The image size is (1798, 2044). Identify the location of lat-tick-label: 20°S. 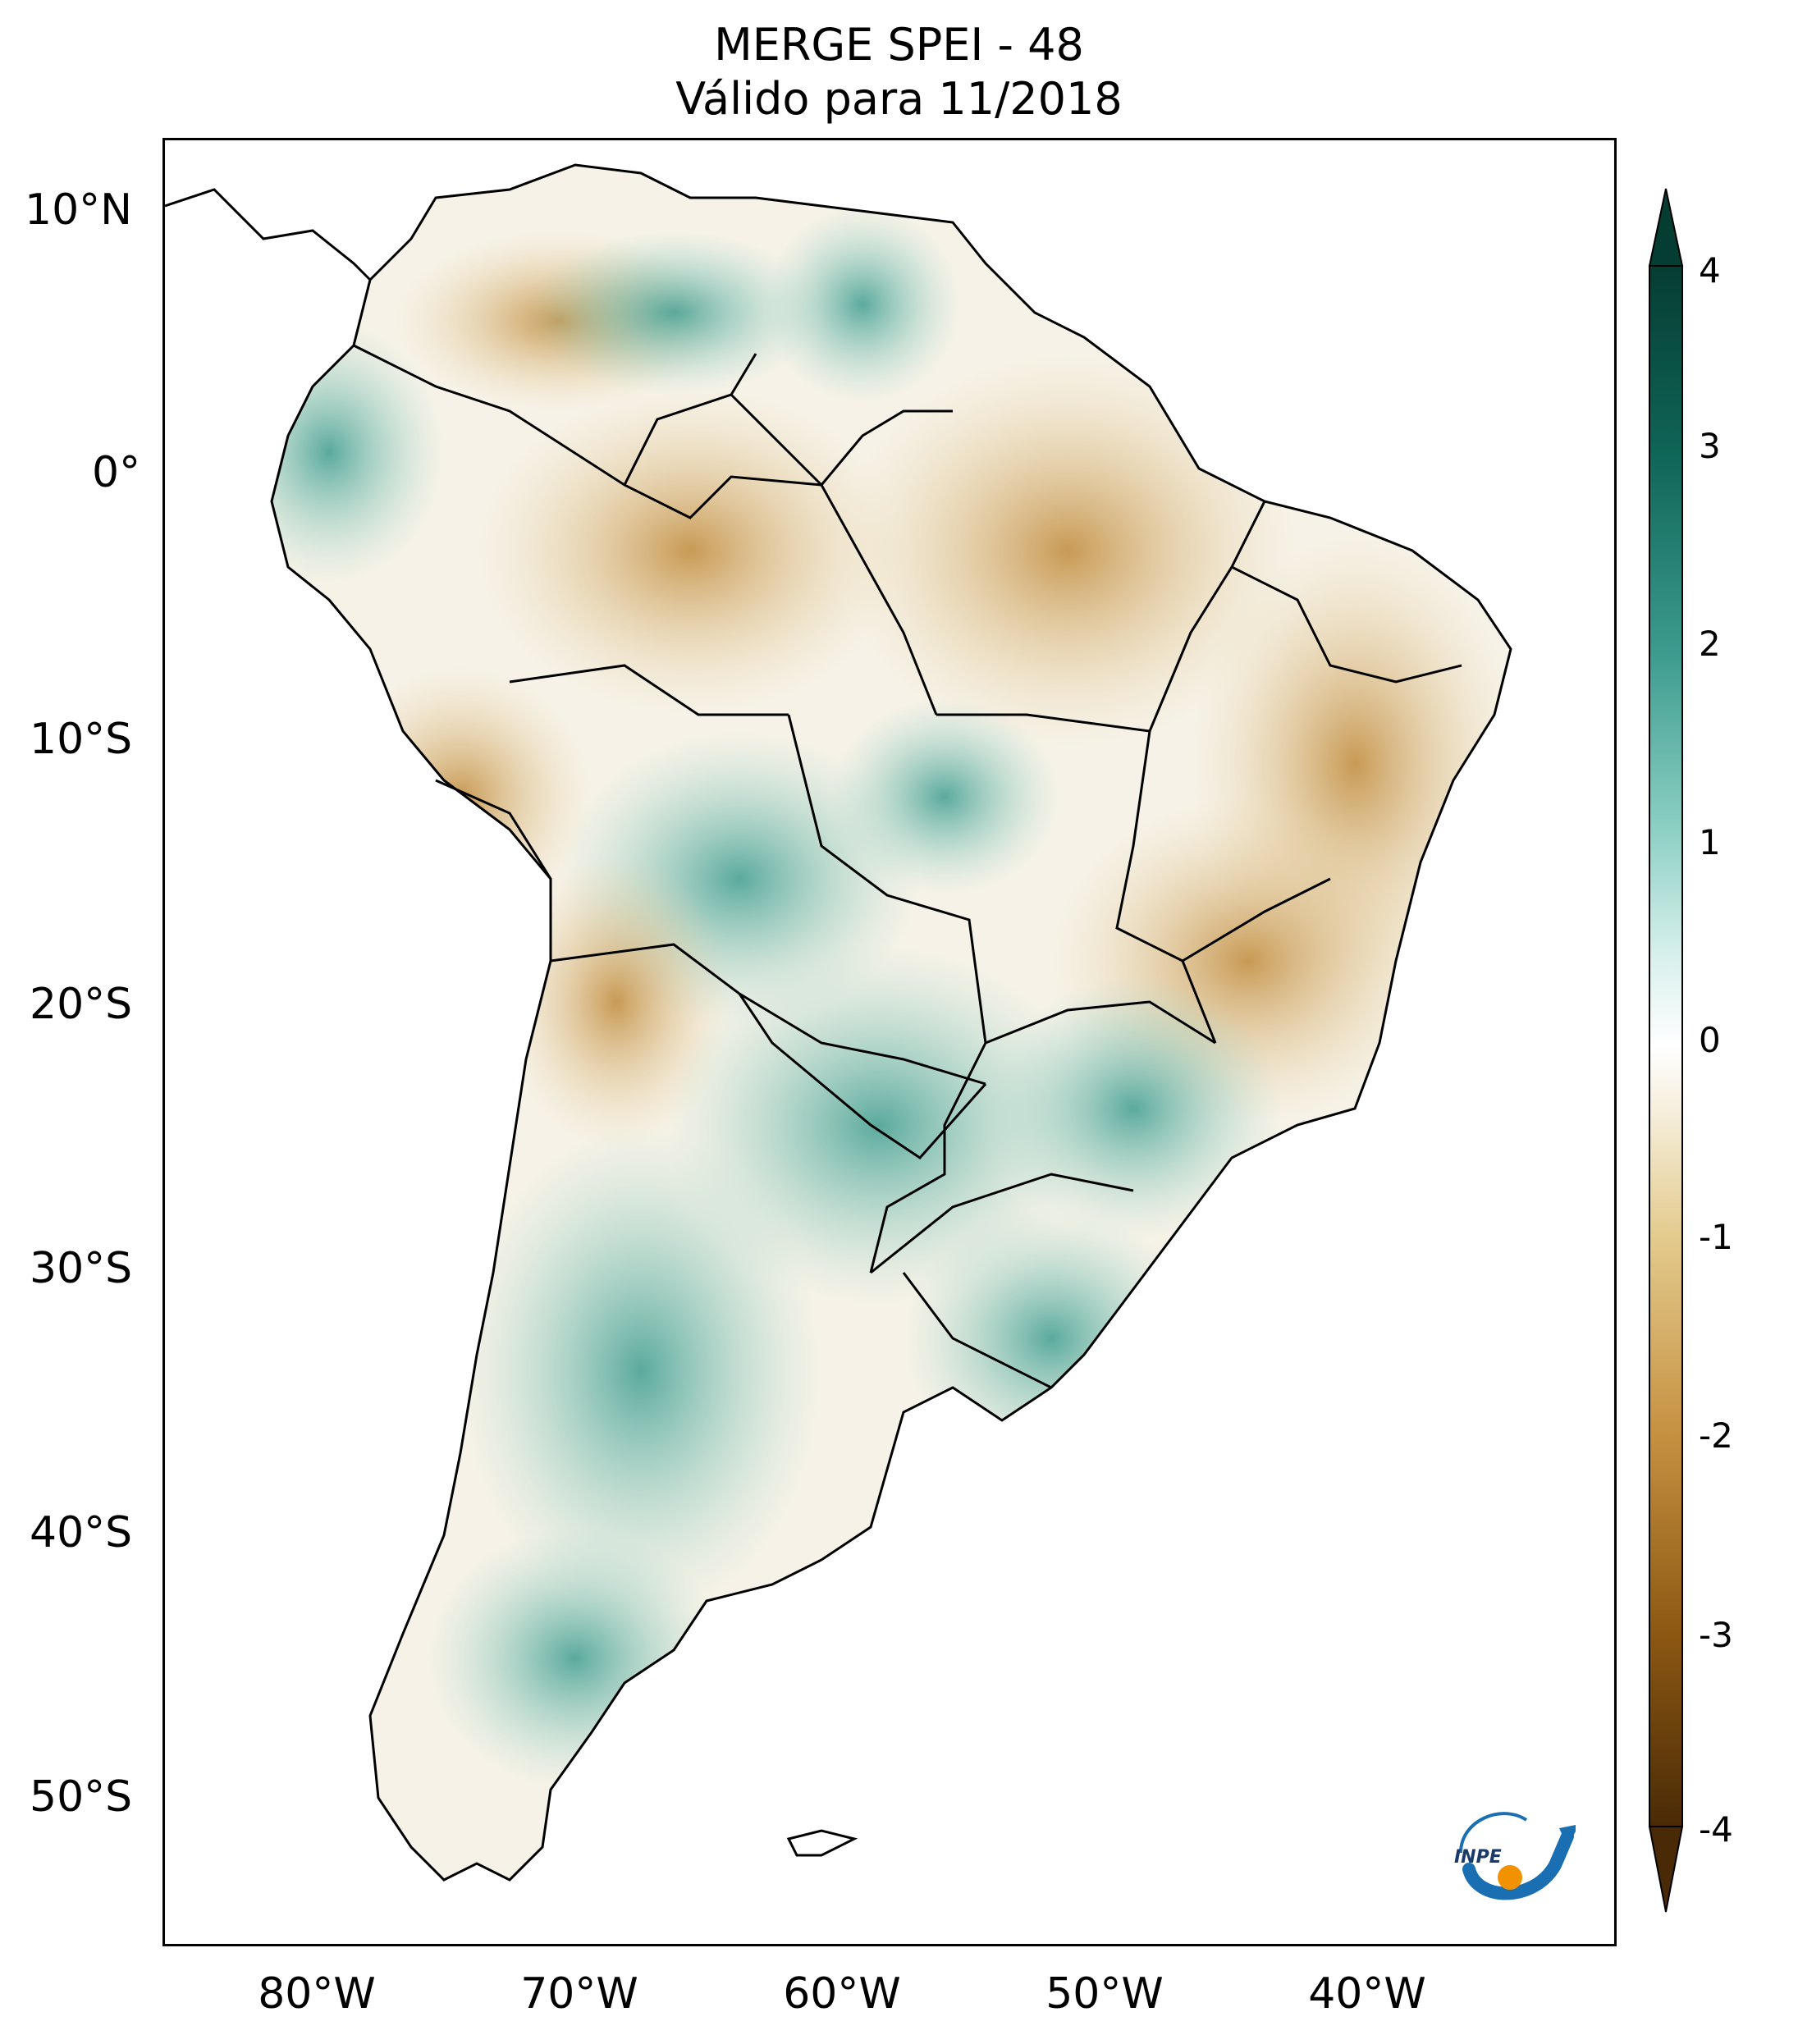
(81, 1004).